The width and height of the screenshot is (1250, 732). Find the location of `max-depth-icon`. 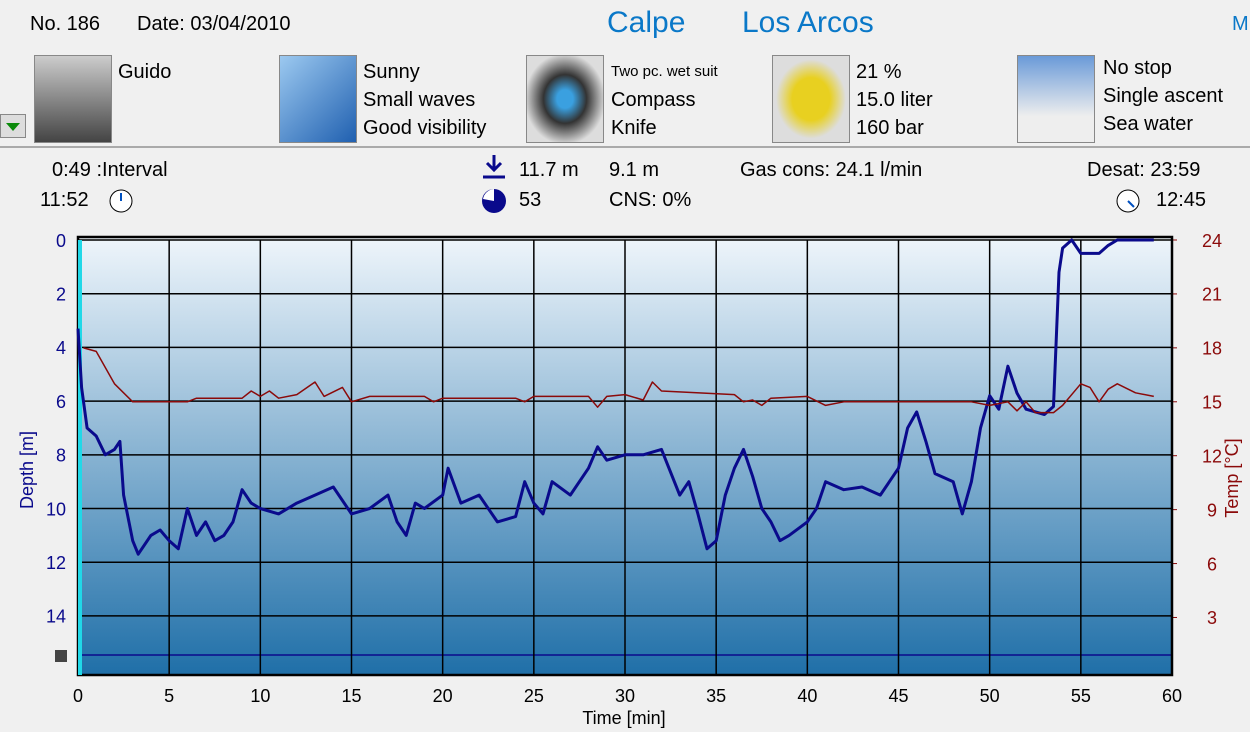

max-depth-icon is located at coordinates (494, 167).